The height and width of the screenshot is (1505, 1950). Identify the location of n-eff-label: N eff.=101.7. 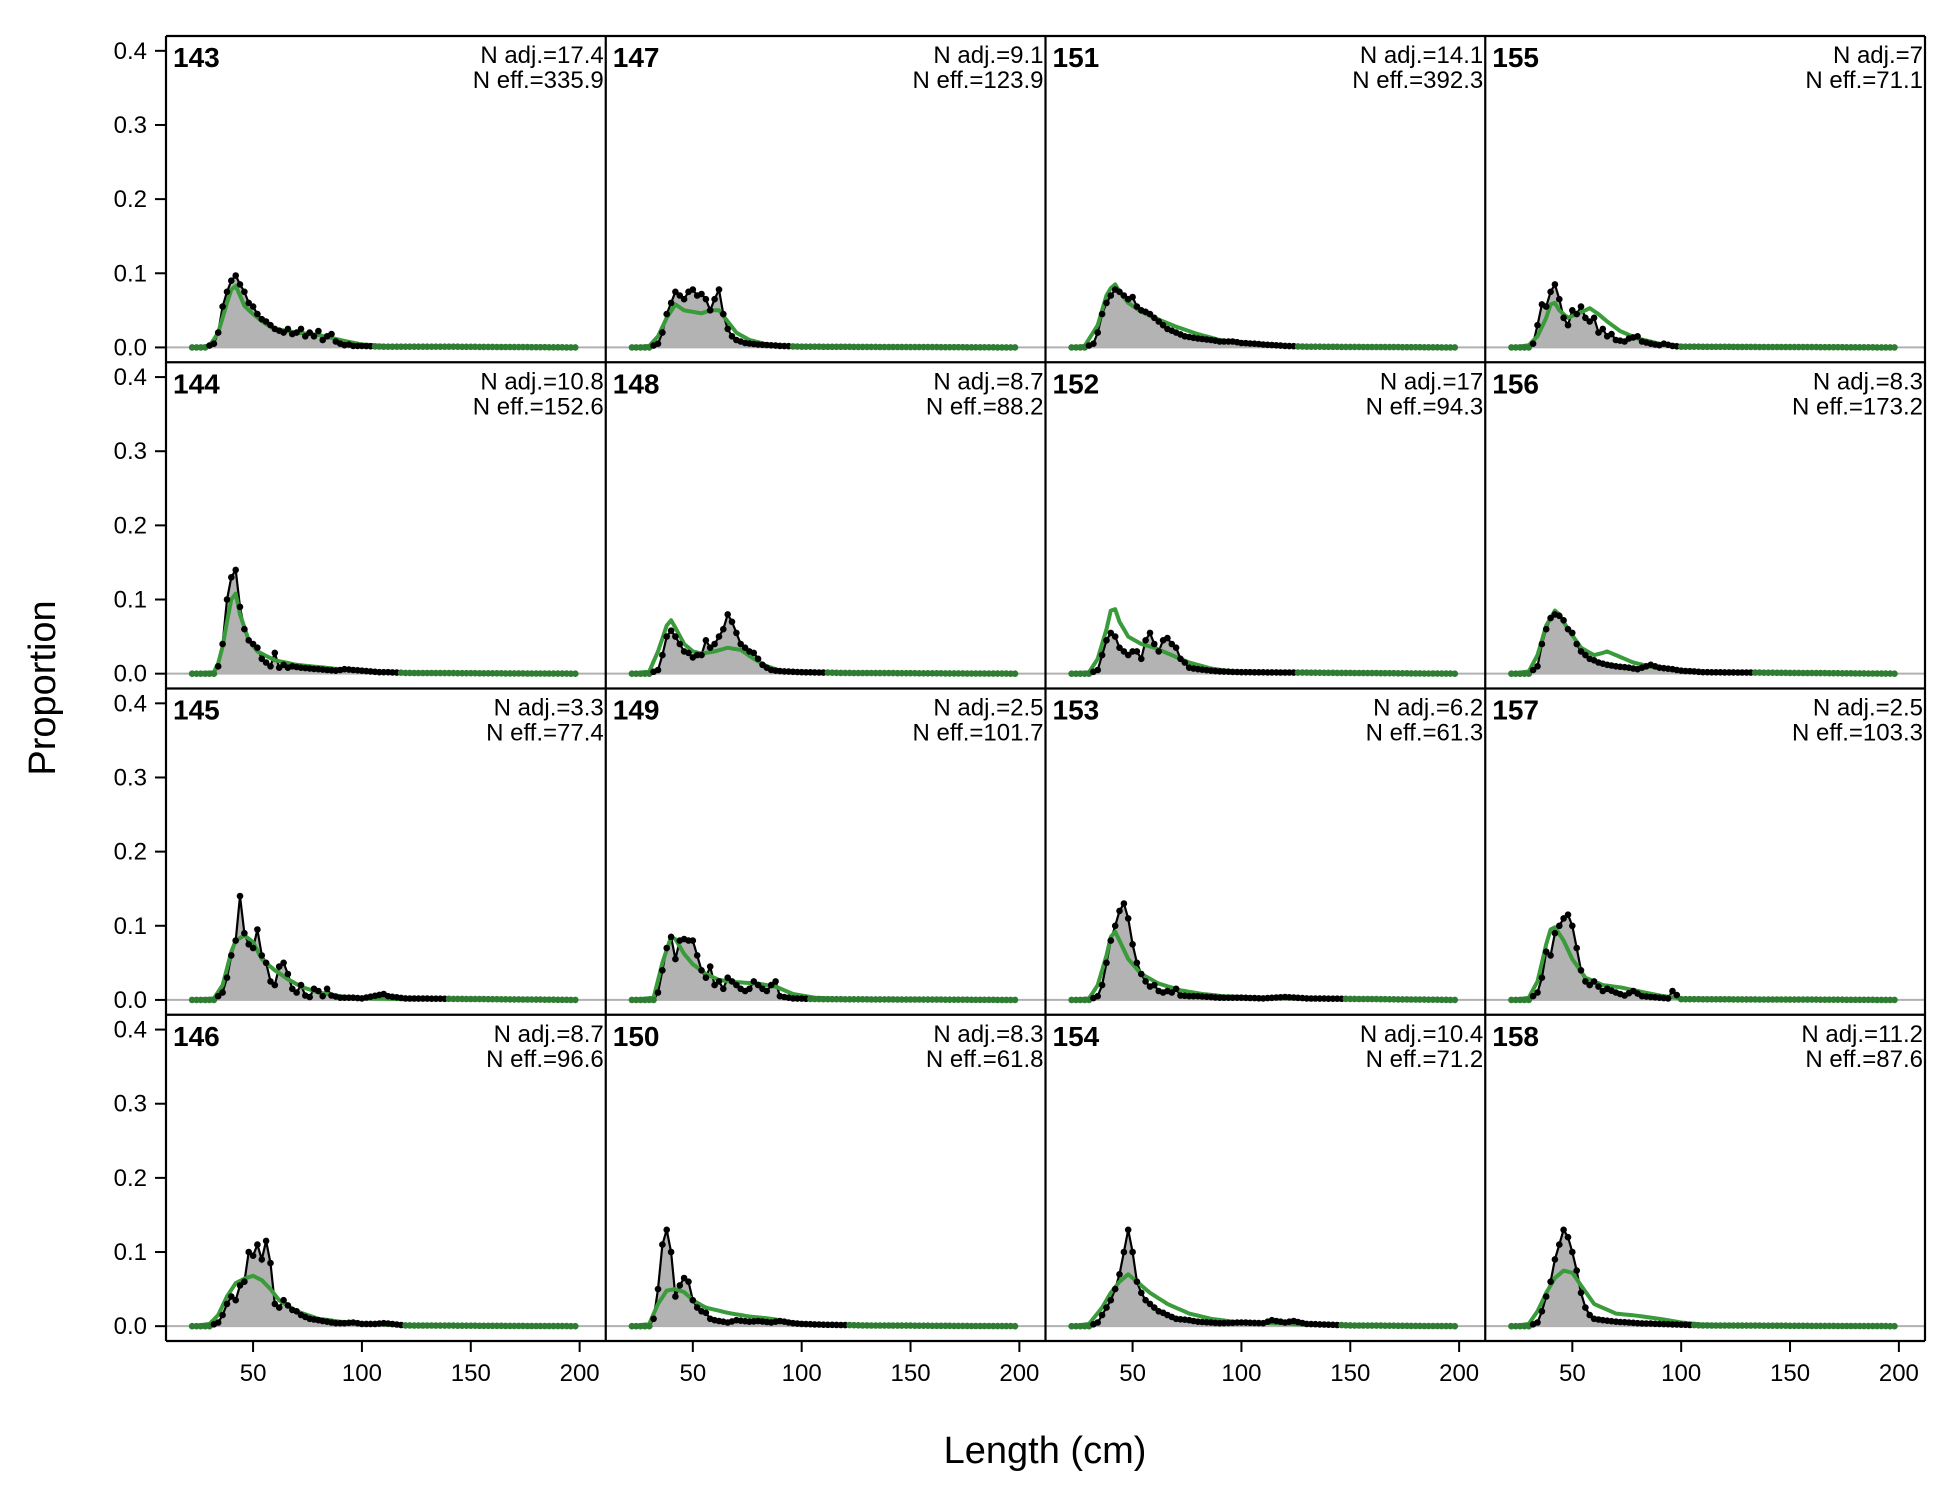
(978, 733).